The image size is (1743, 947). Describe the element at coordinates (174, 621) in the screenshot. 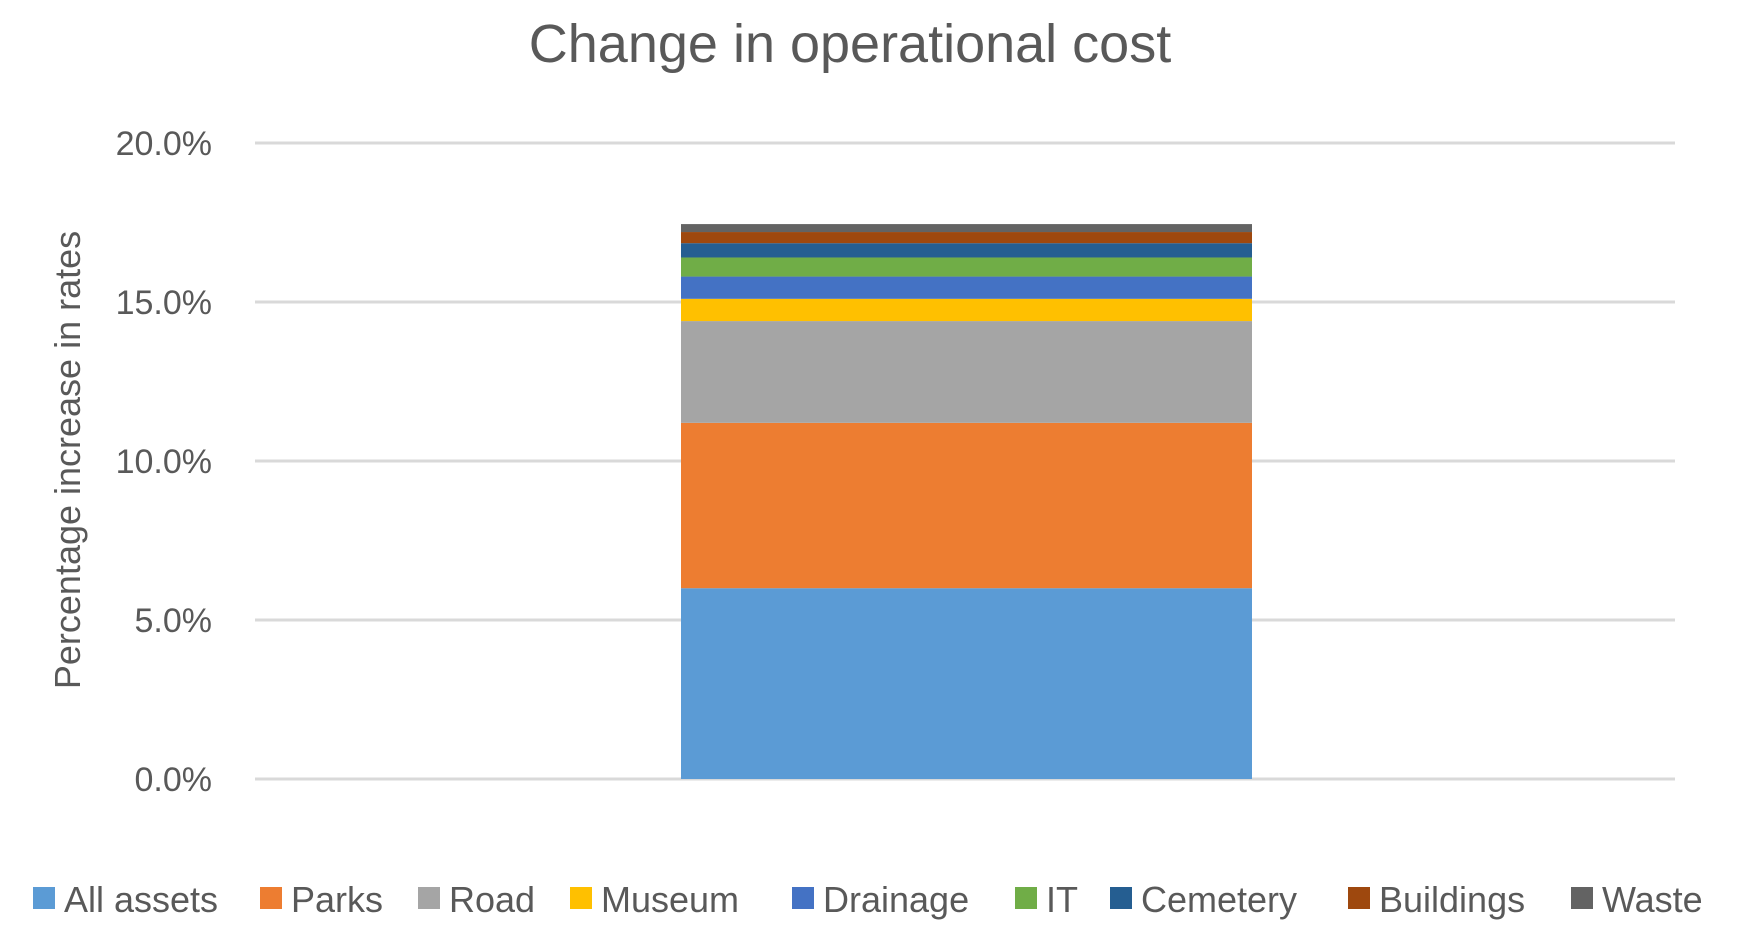

I see `y-tick-label: 5.0%` at that location.